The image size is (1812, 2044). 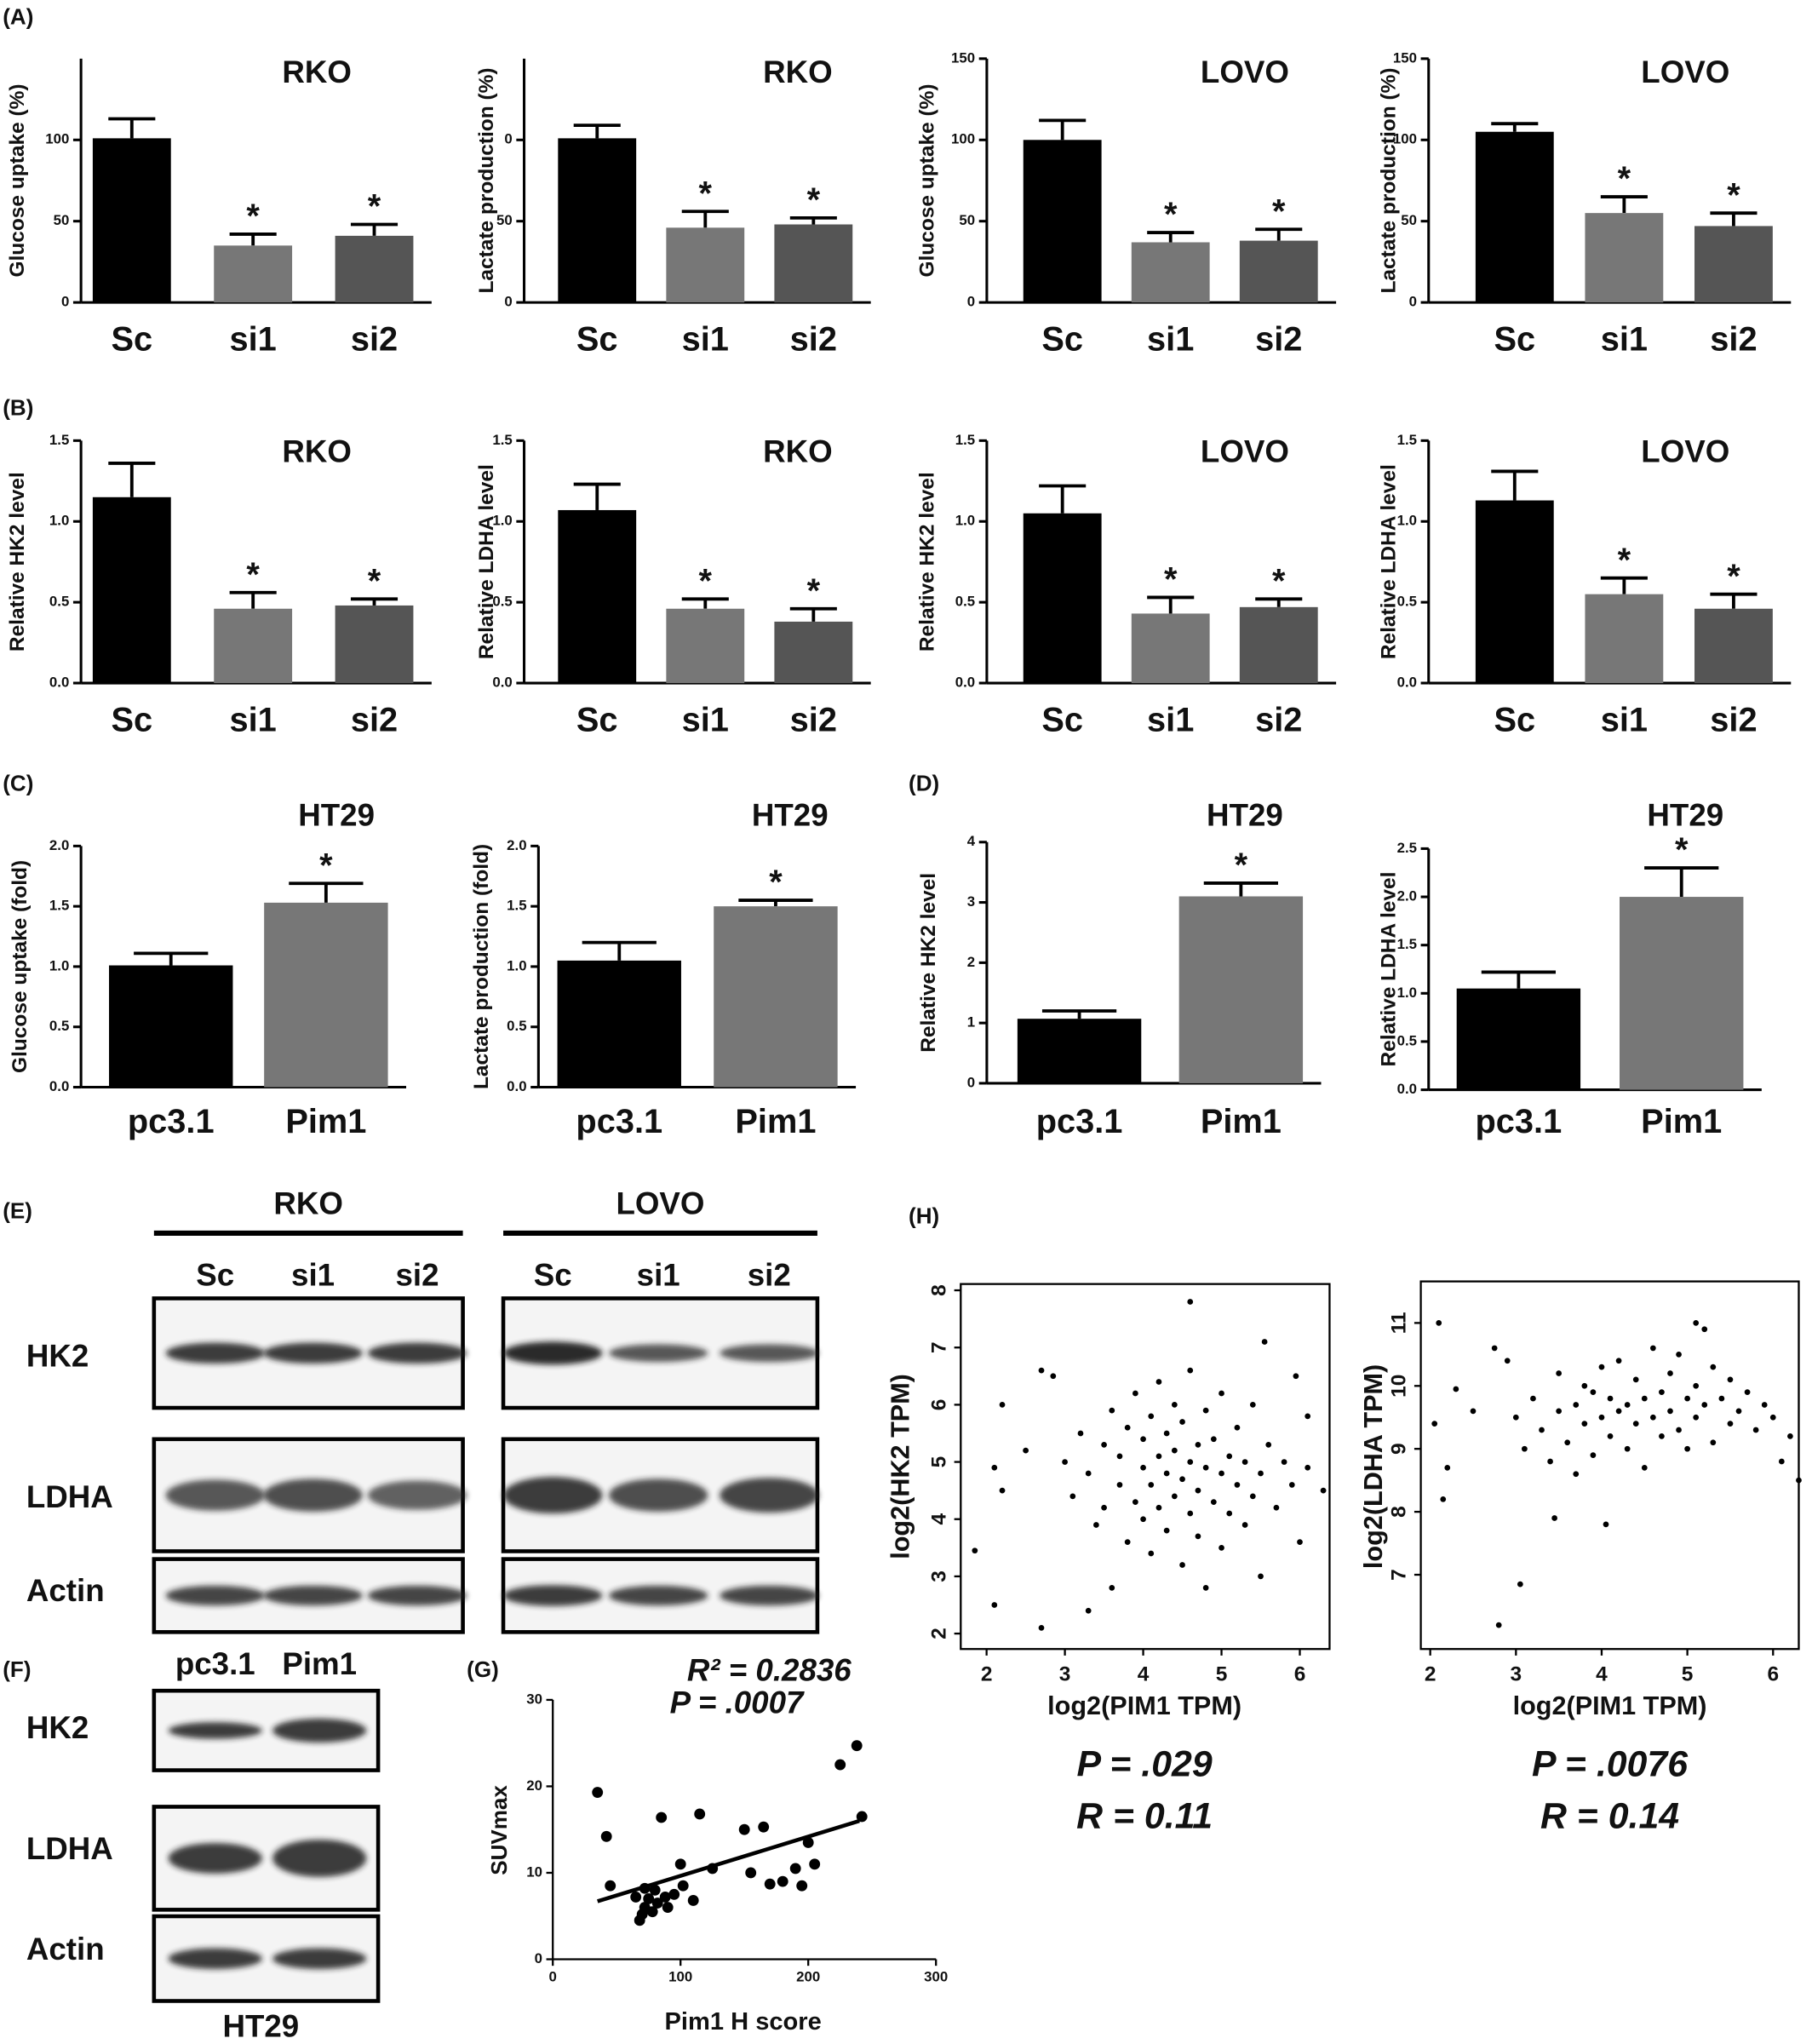 What do you see at coordinates (1610, 1763) in the screenshot?
I see `stat-annotation: P = .0076` at bounding box center [1610, 1763].